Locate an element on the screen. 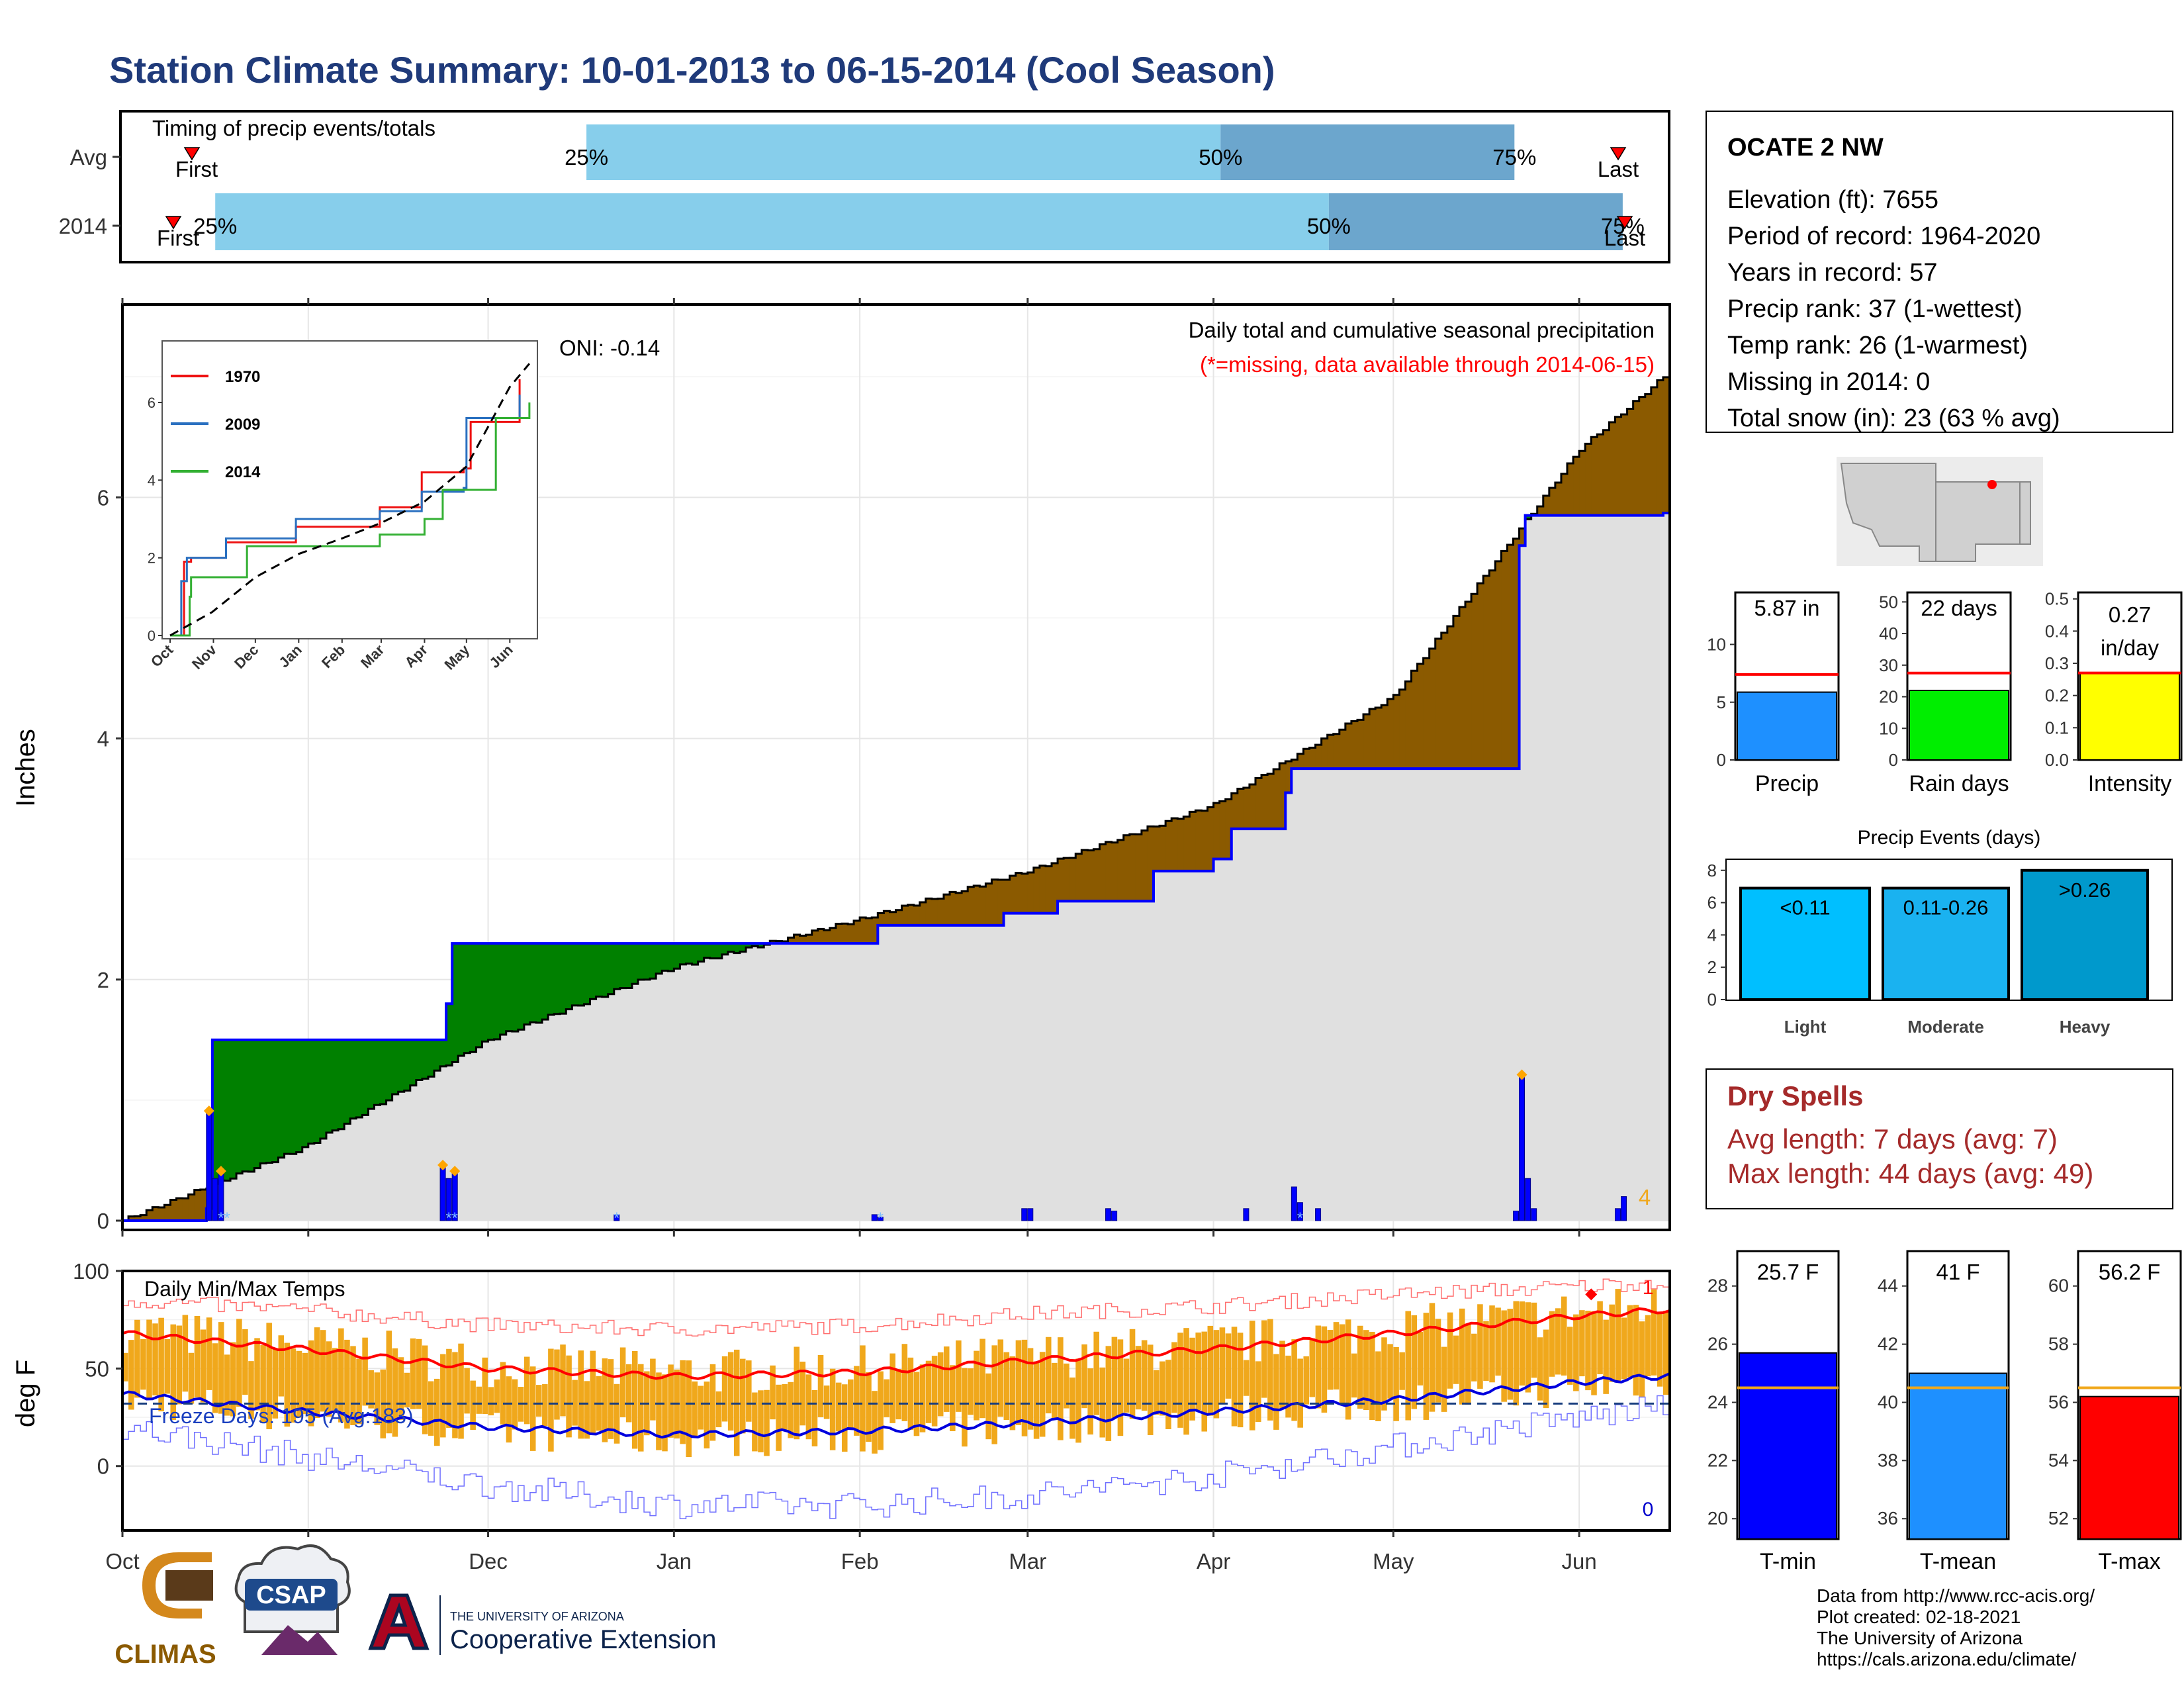  temp-bar-tick-label: 36 is located at coordinates (1888, 1518).